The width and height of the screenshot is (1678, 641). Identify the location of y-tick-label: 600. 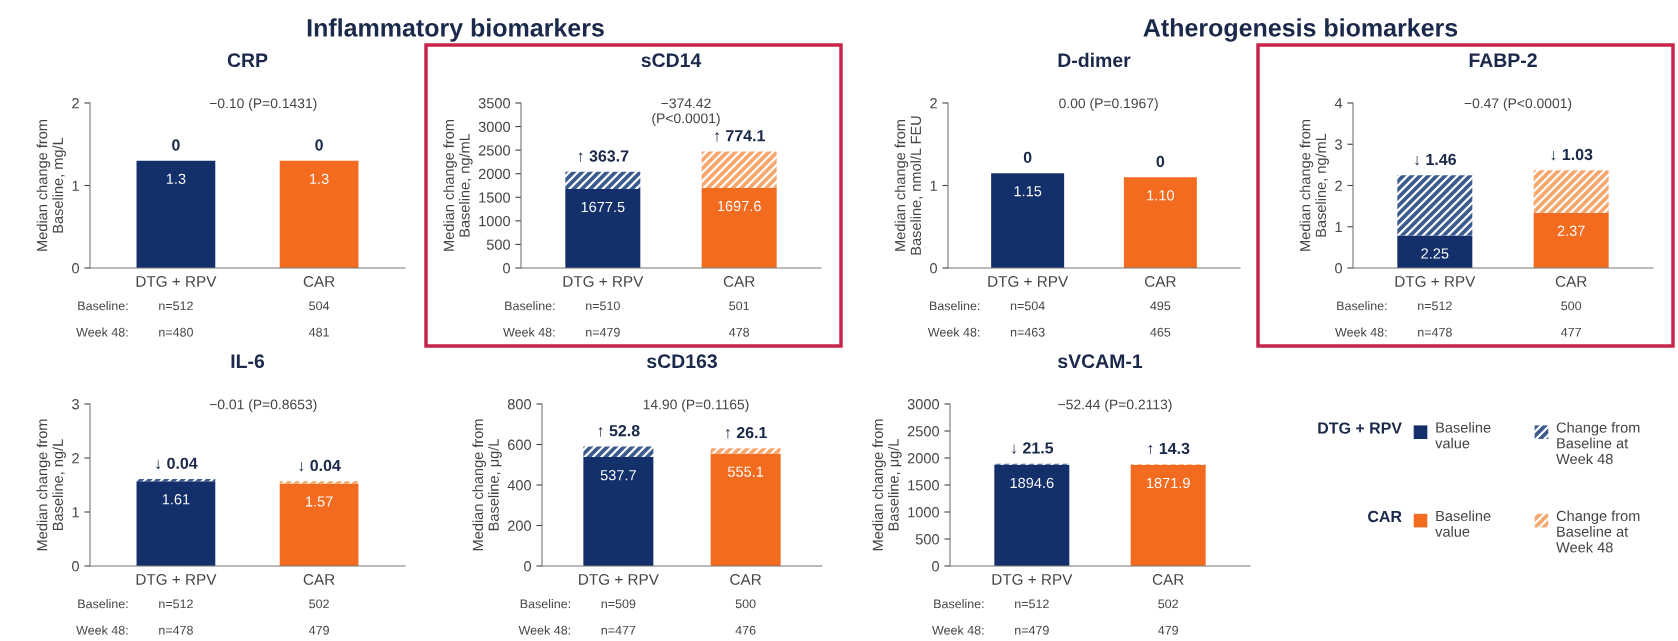
(519, 444).